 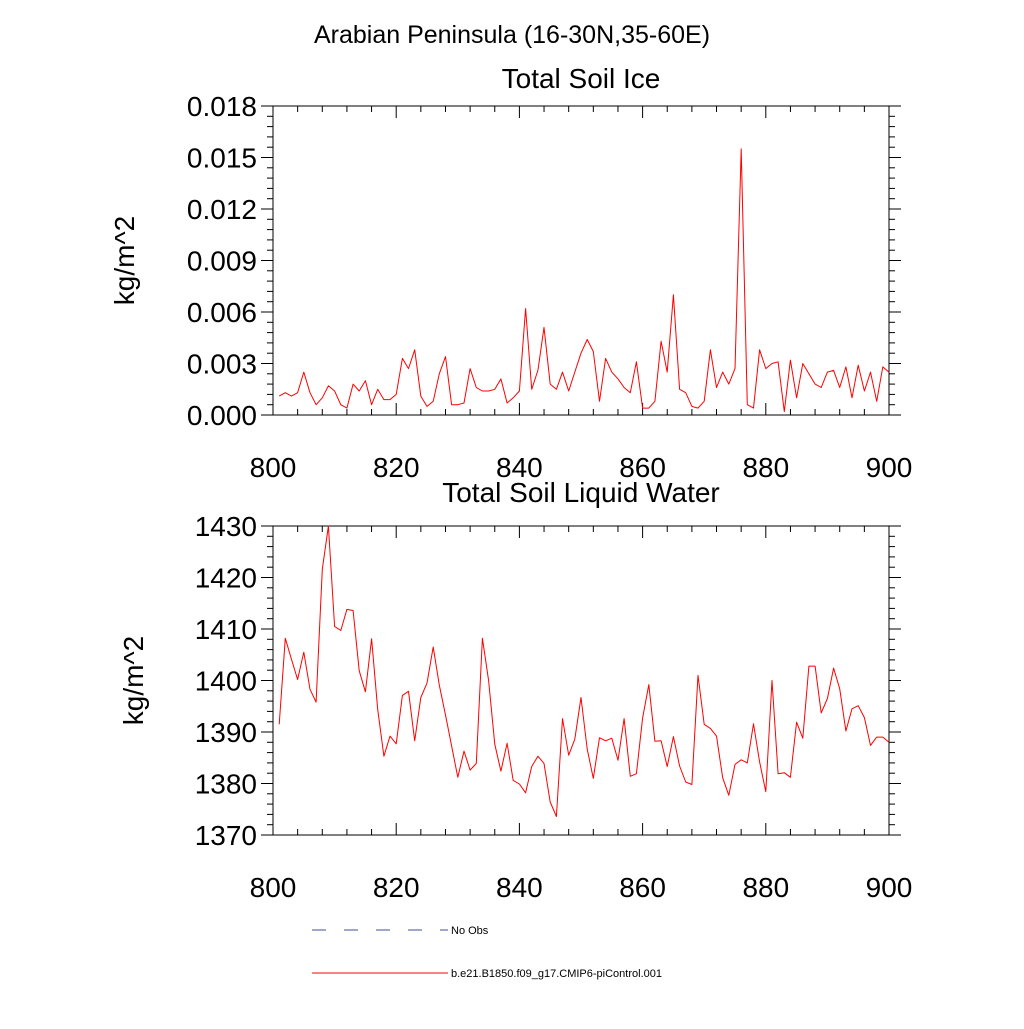 What do you see at coordinates (581, 78) in the screenshot?
I see `chart-title: Total Soil Ice` at bounding box center [581, 78].